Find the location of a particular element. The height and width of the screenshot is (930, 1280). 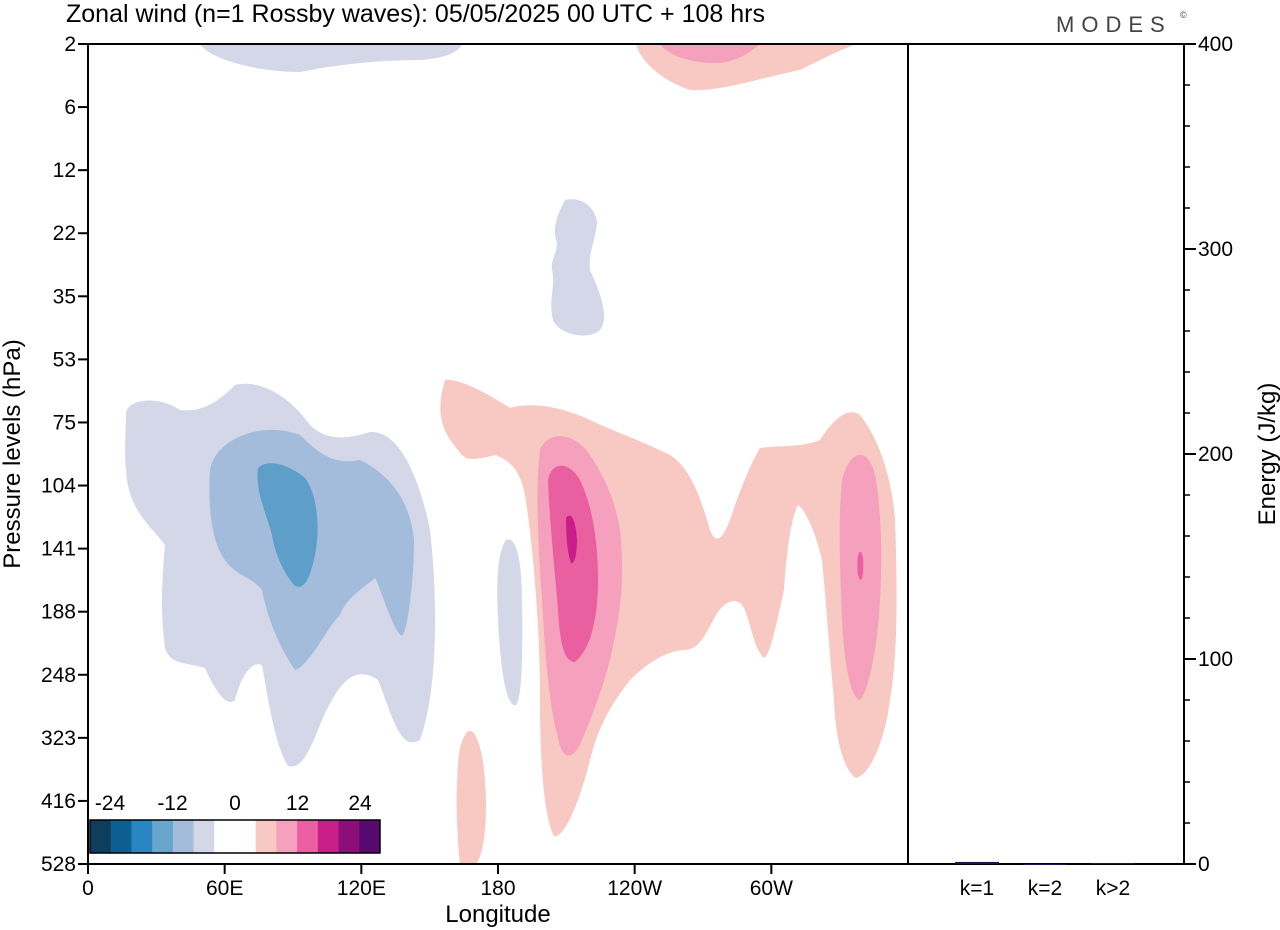

y-tick-label: 323 is located at coordinates (58, 738).